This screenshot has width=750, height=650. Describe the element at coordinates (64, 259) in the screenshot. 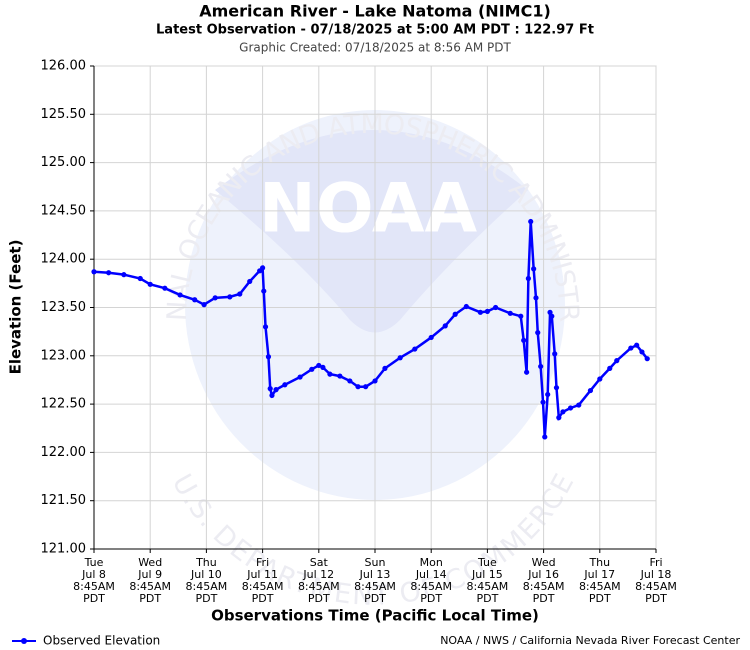

I see `y-tick-label: 124.00` at that location.